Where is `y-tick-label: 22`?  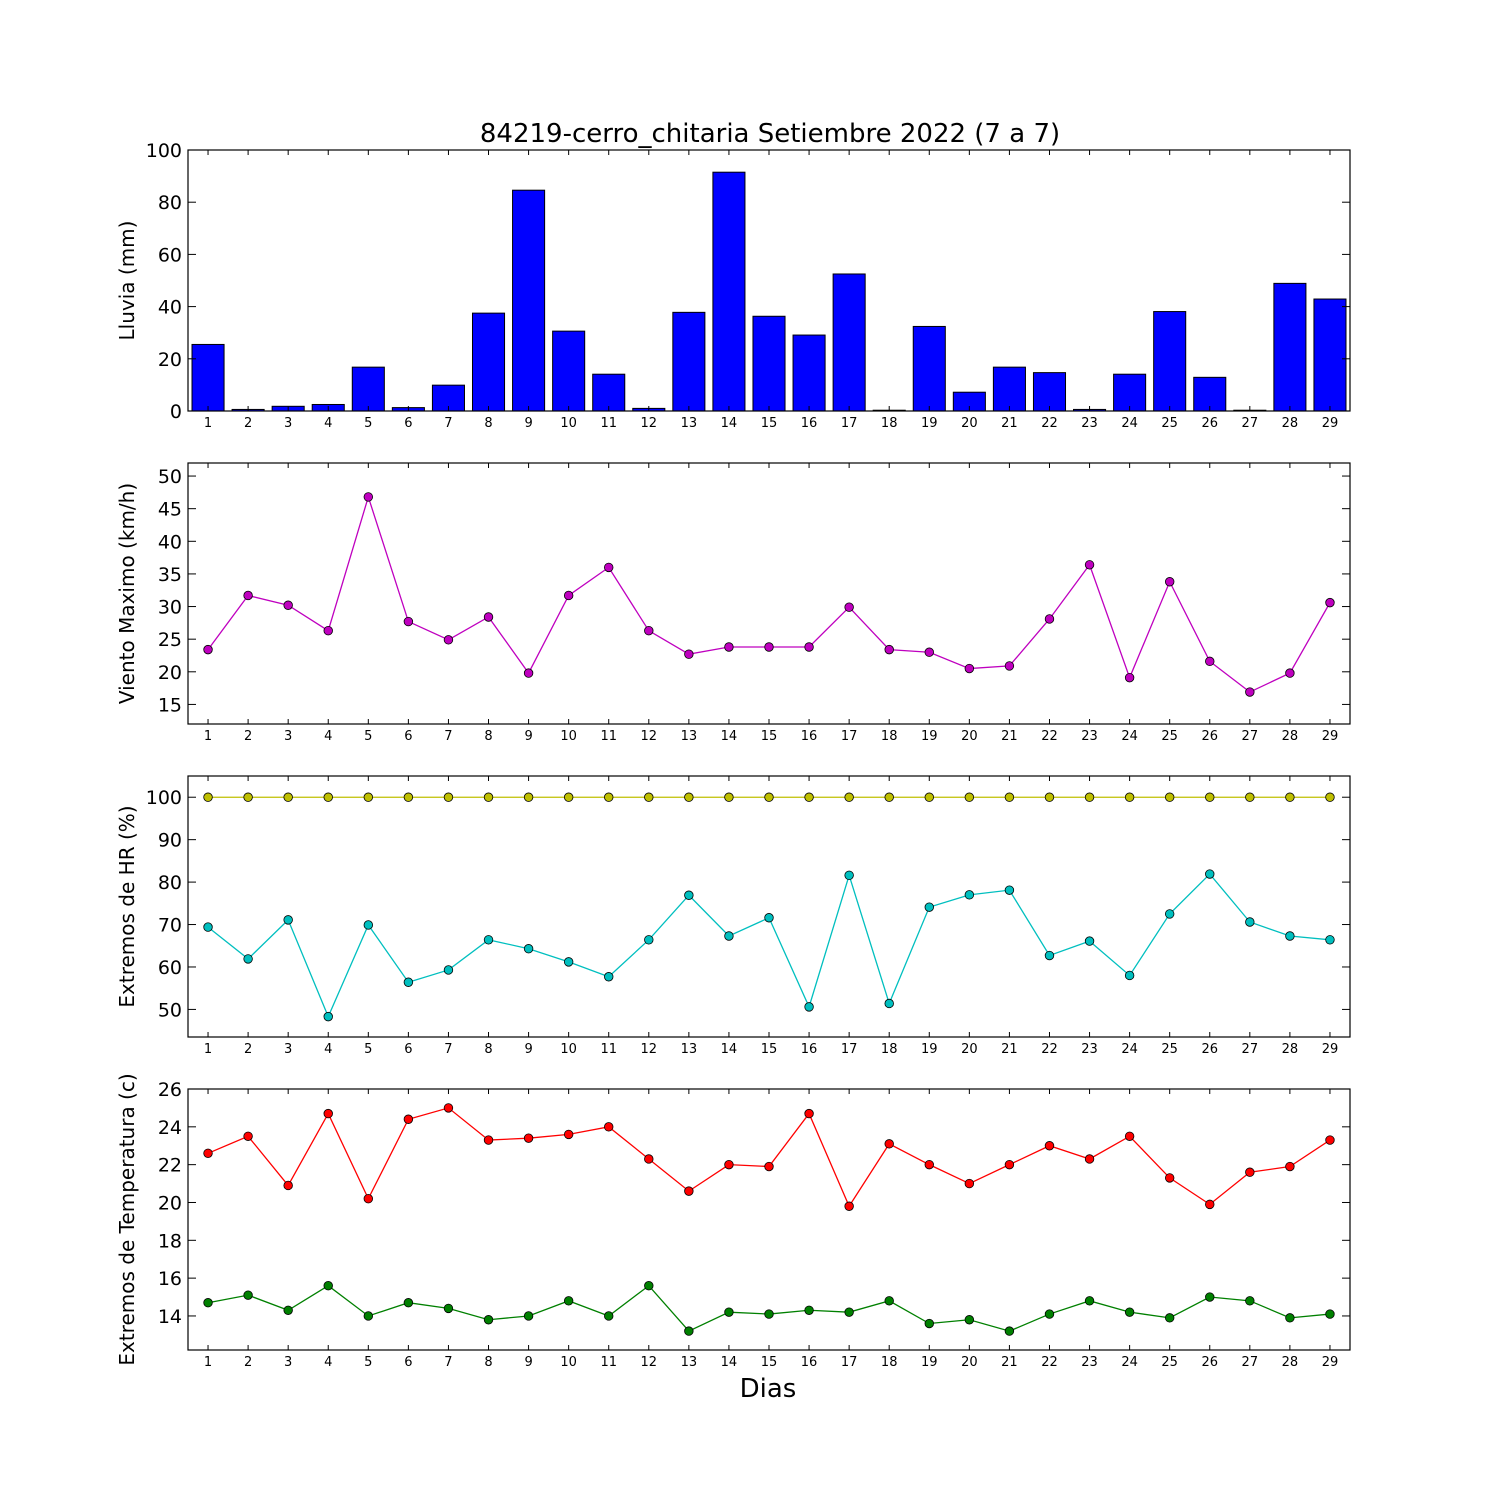
y-tick-label: 22 is located at coordinates (170, 1166).